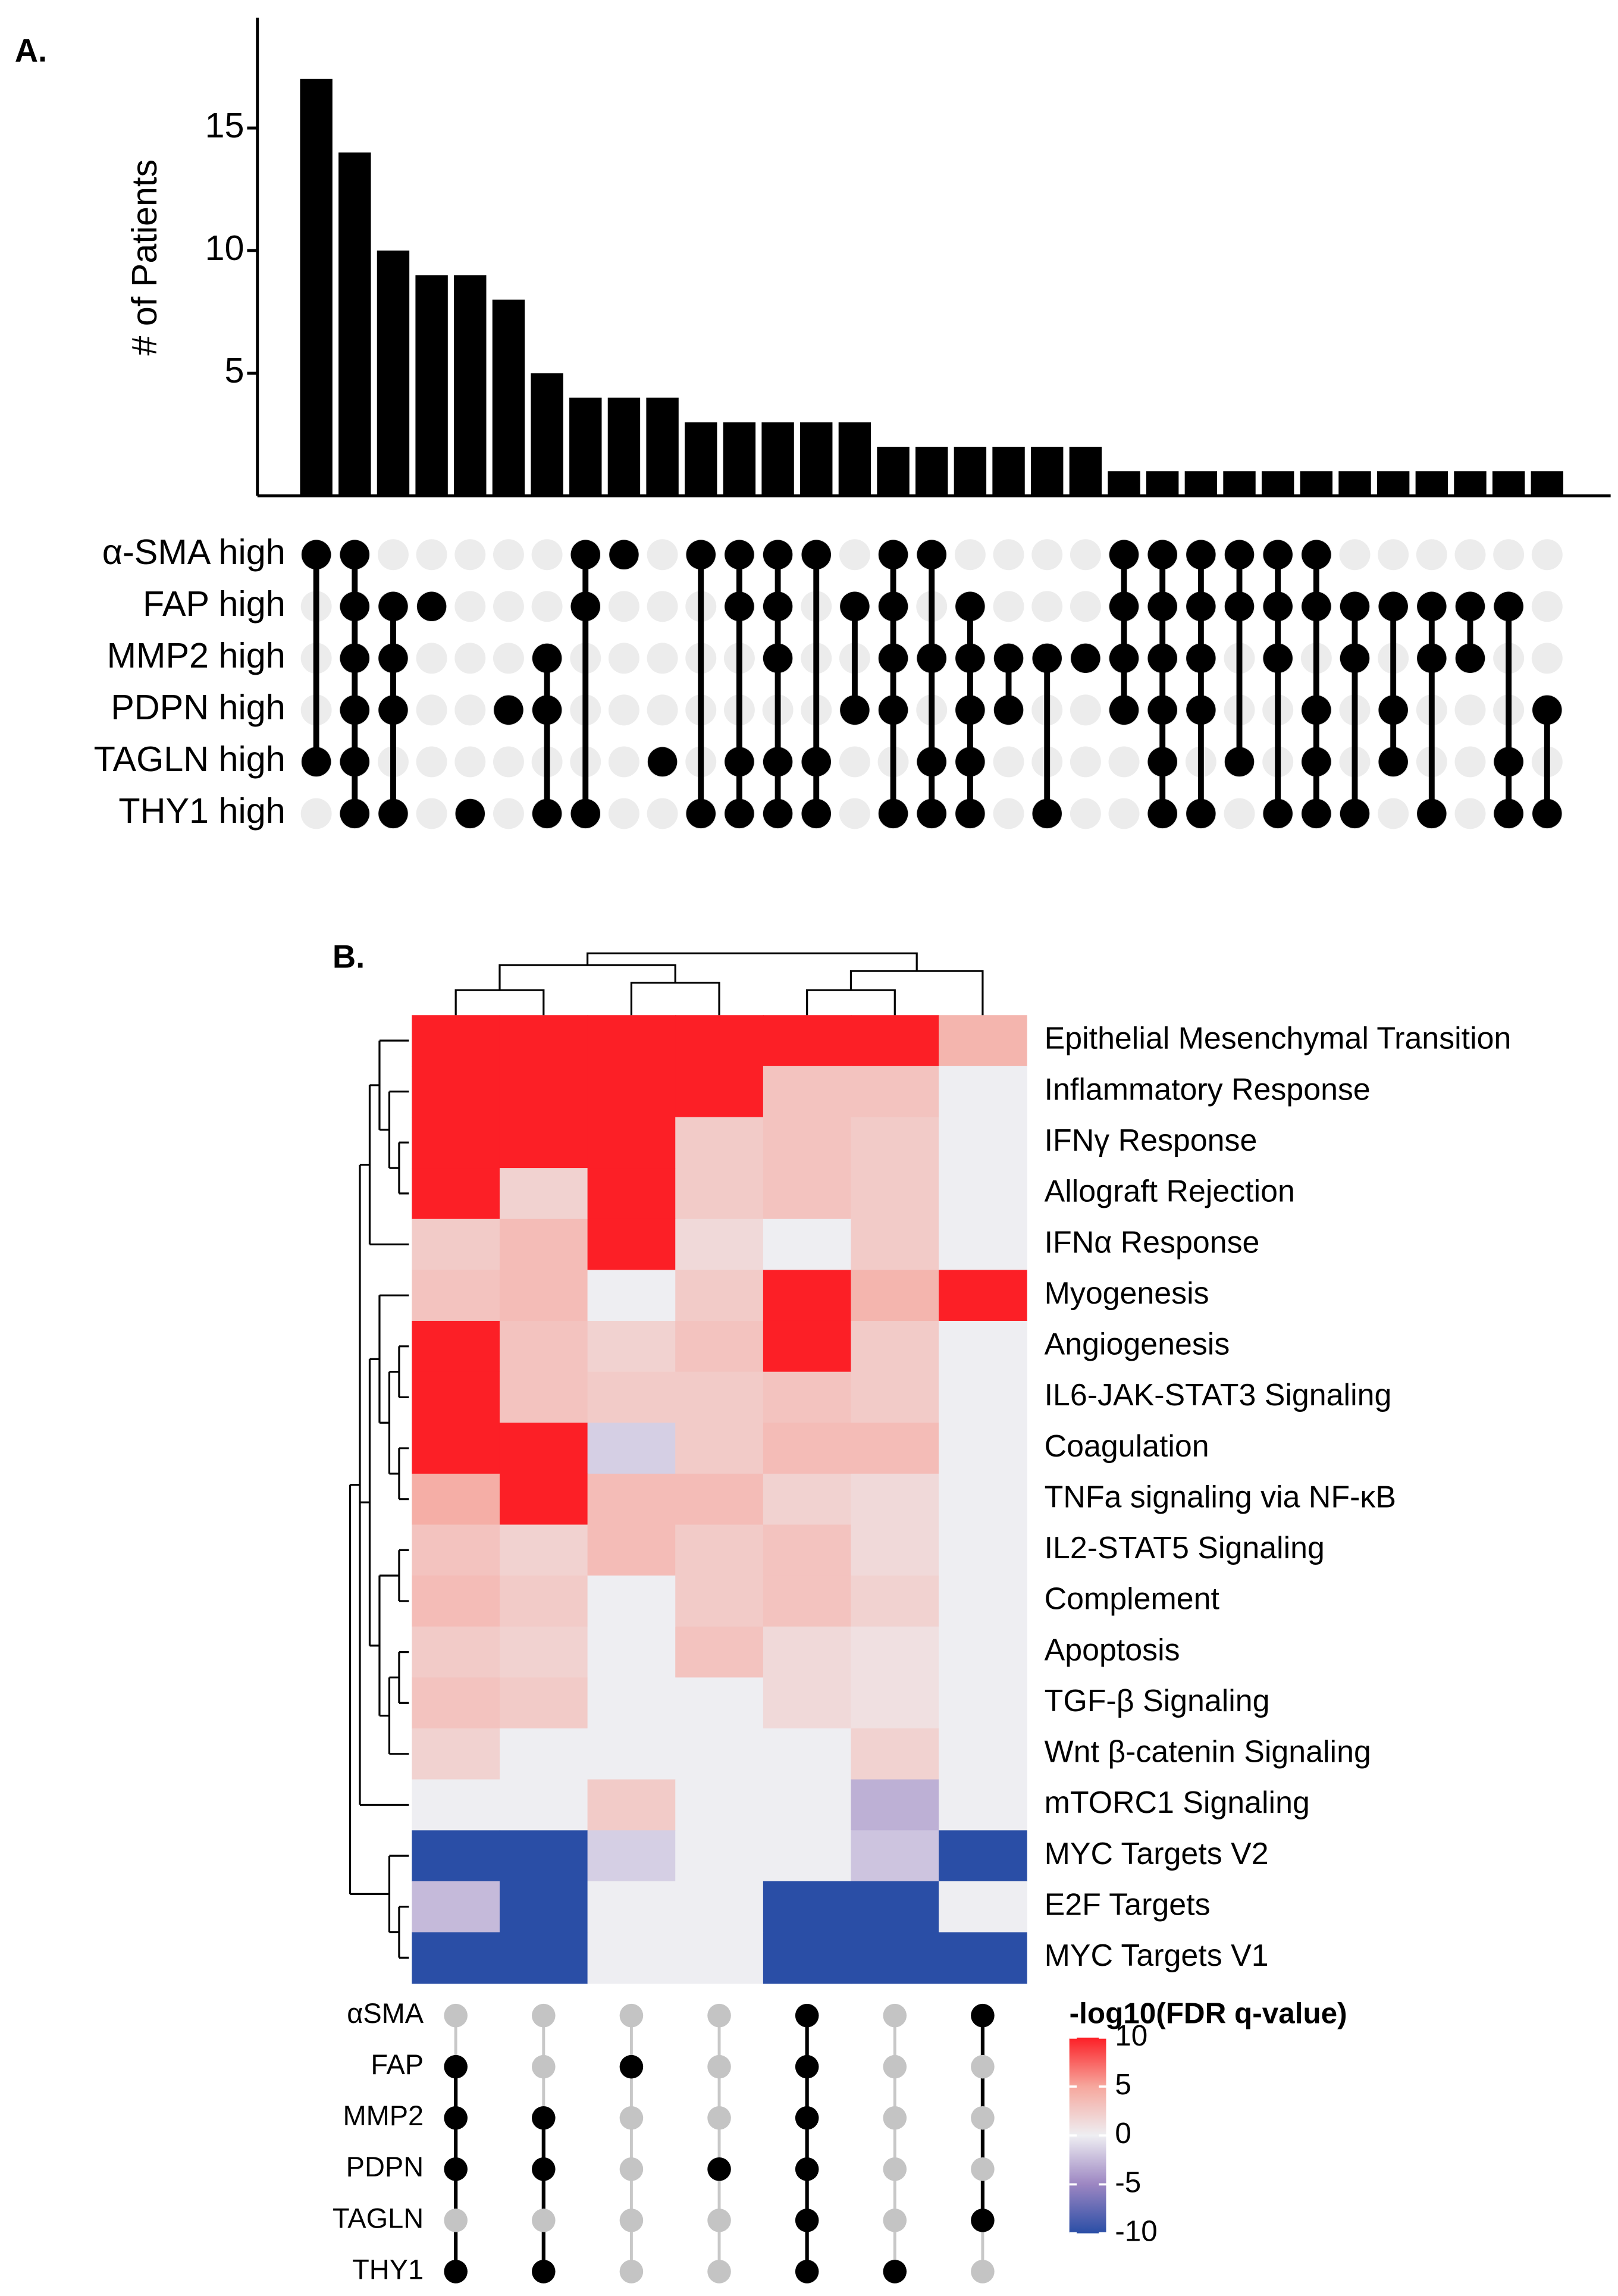 The height and width of the screenshot is (2296, 1618). I want to click on colorbar-tick-label: -10, so click(1136, 2231).